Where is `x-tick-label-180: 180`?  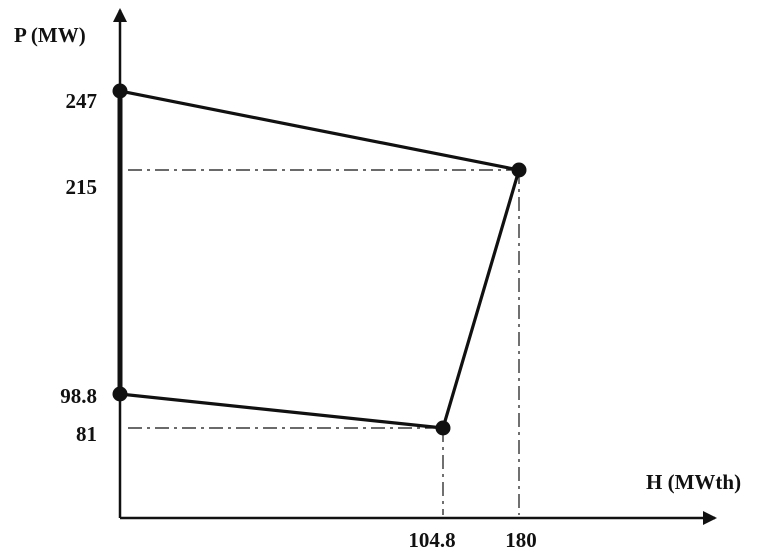
x-tick-label-180: 180 is located at coordinates (521, 540).